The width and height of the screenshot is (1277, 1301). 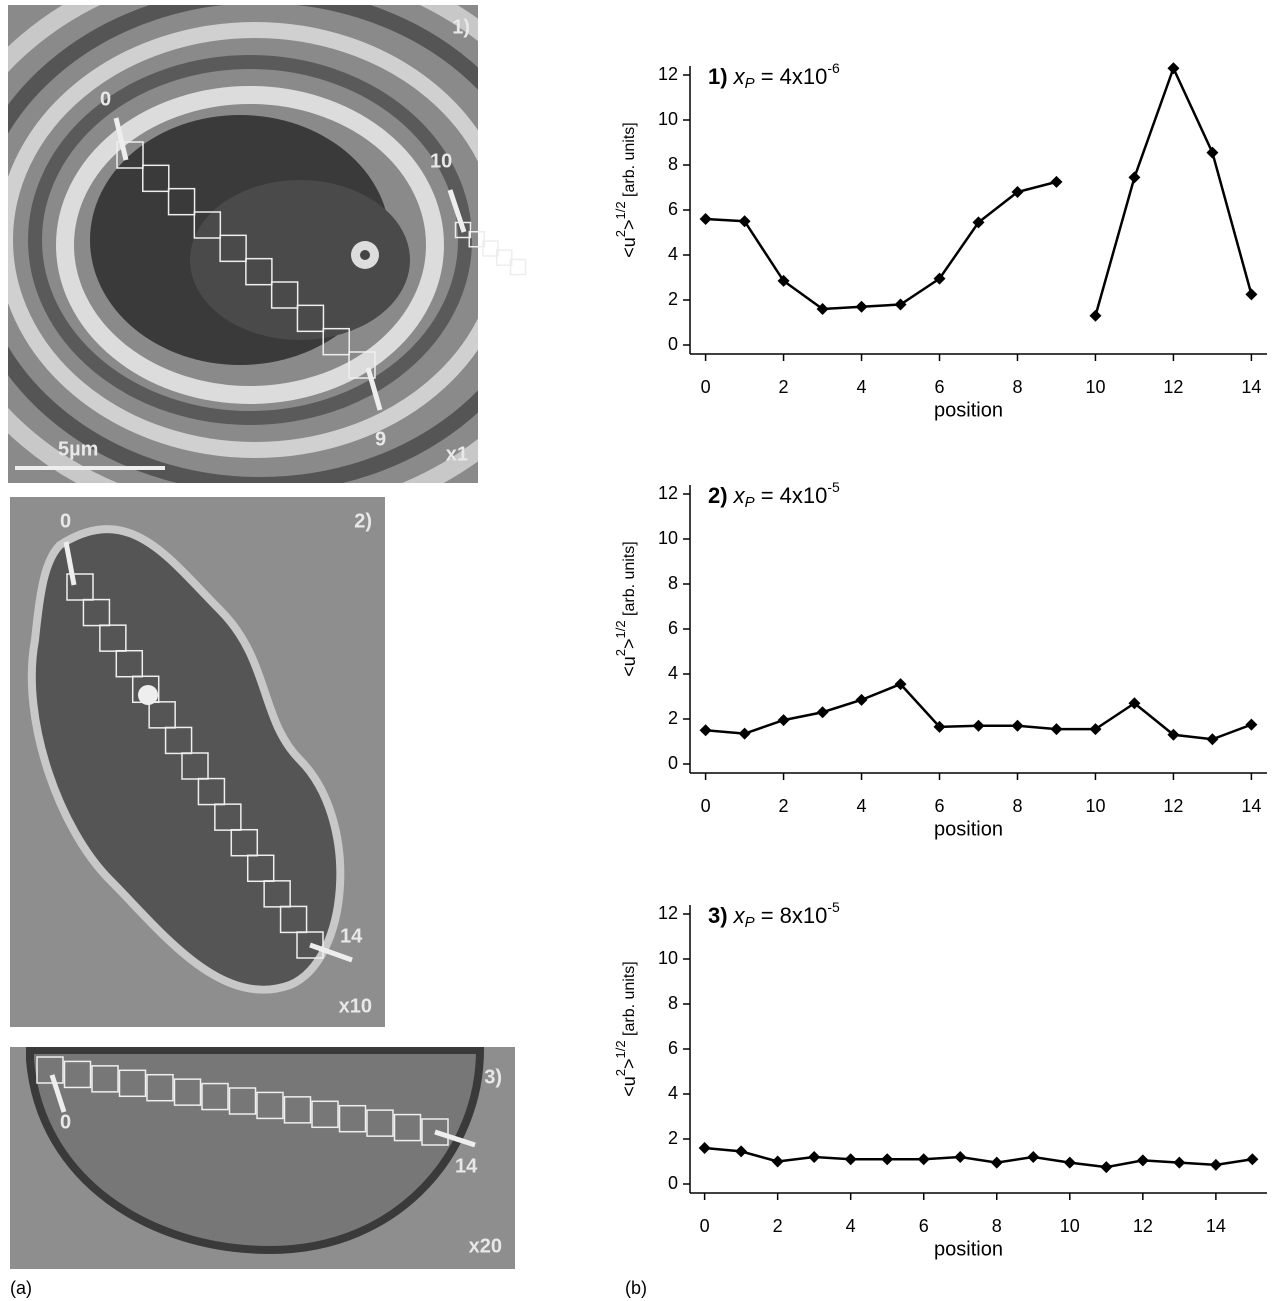 I want to click on cell, so click(x=255, y=1151).